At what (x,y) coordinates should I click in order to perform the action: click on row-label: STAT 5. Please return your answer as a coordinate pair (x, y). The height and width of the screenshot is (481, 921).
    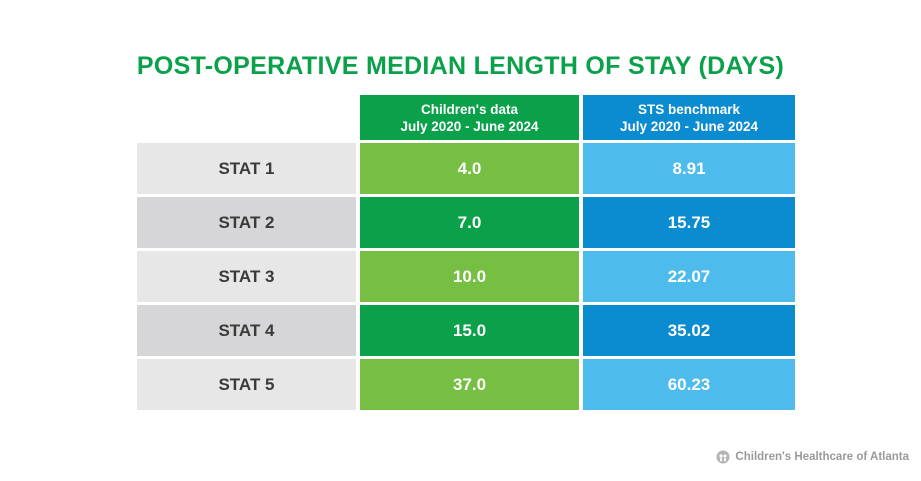
    Looking at the image, I should click on (246, 384).